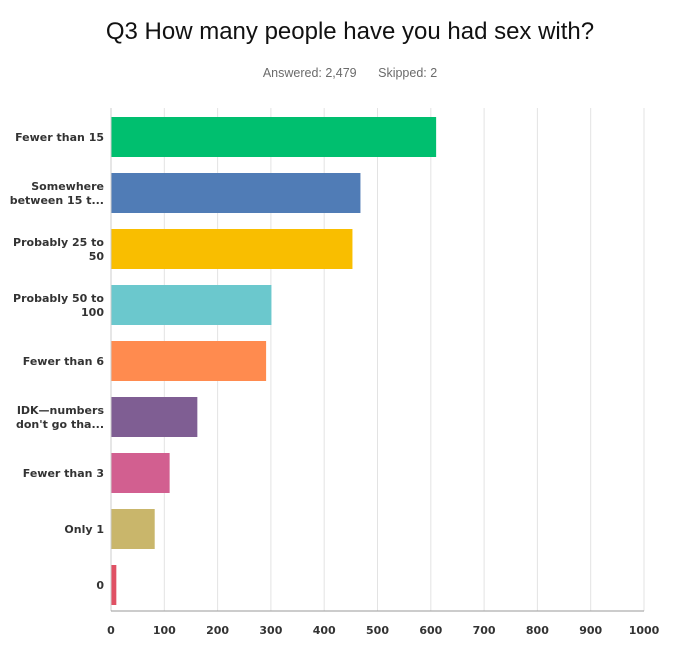  I want to click on category-label-line: 50, so click(97, 256).